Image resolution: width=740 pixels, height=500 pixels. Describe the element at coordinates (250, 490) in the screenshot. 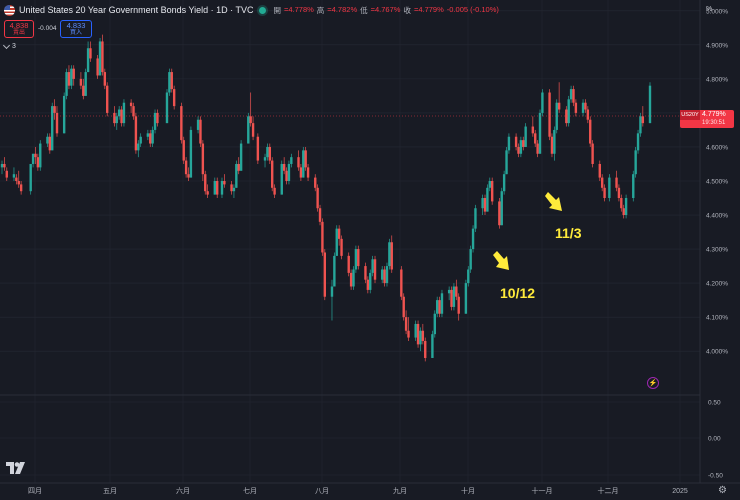

I see `time-label: 七月` at that location.